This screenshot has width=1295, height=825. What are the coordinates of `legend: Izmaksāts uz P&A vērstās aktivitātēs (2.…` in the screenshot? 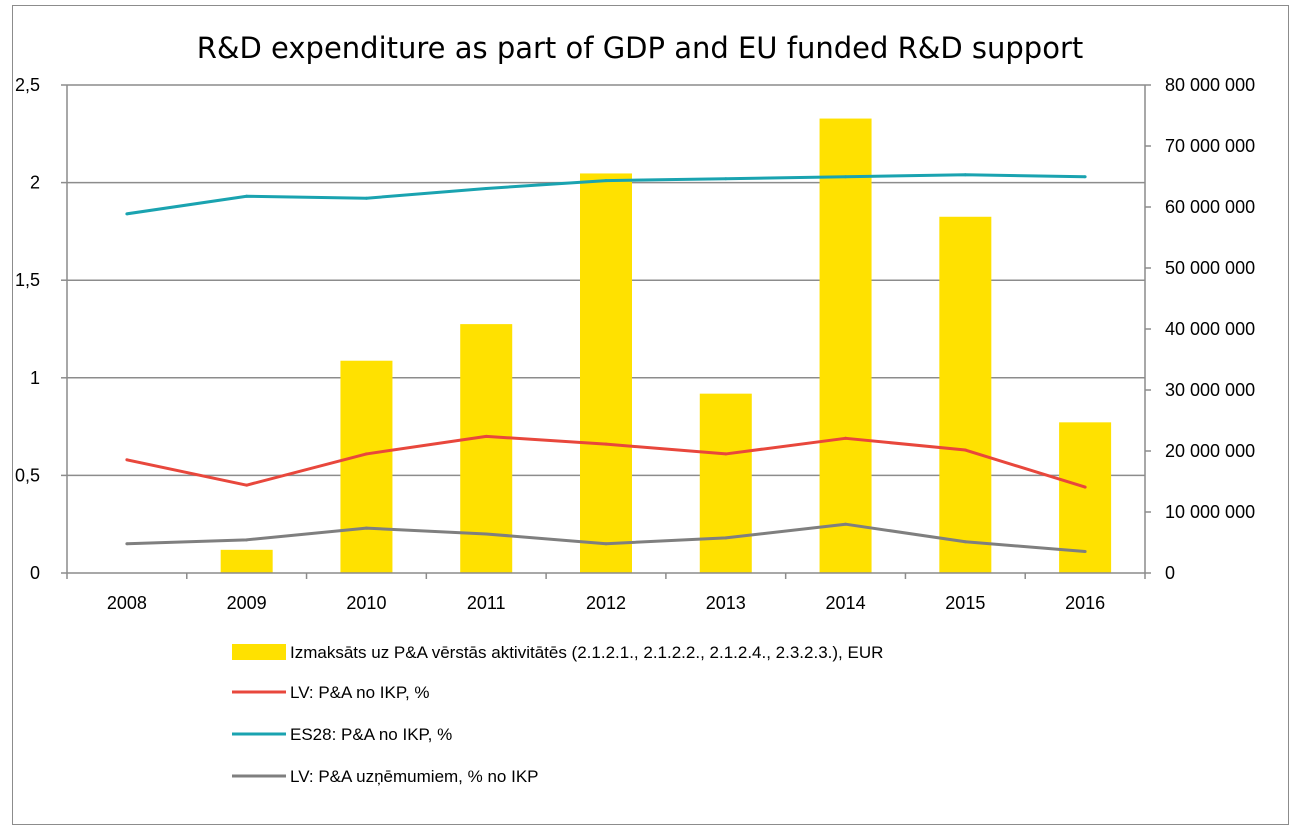 It's located at (557, 714).